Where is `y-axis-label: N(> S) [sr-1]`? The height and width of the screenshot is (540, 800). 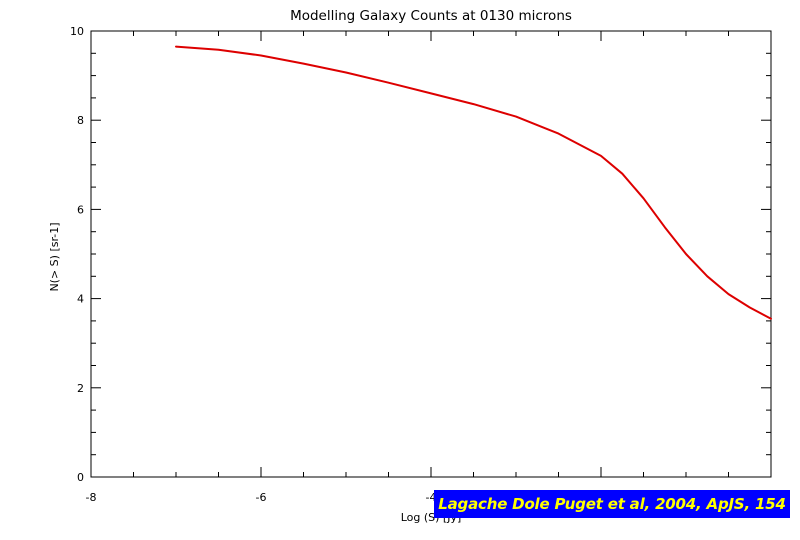
y-axis-label: N(> S) [sr-1] is located at coordinates (54, 256).